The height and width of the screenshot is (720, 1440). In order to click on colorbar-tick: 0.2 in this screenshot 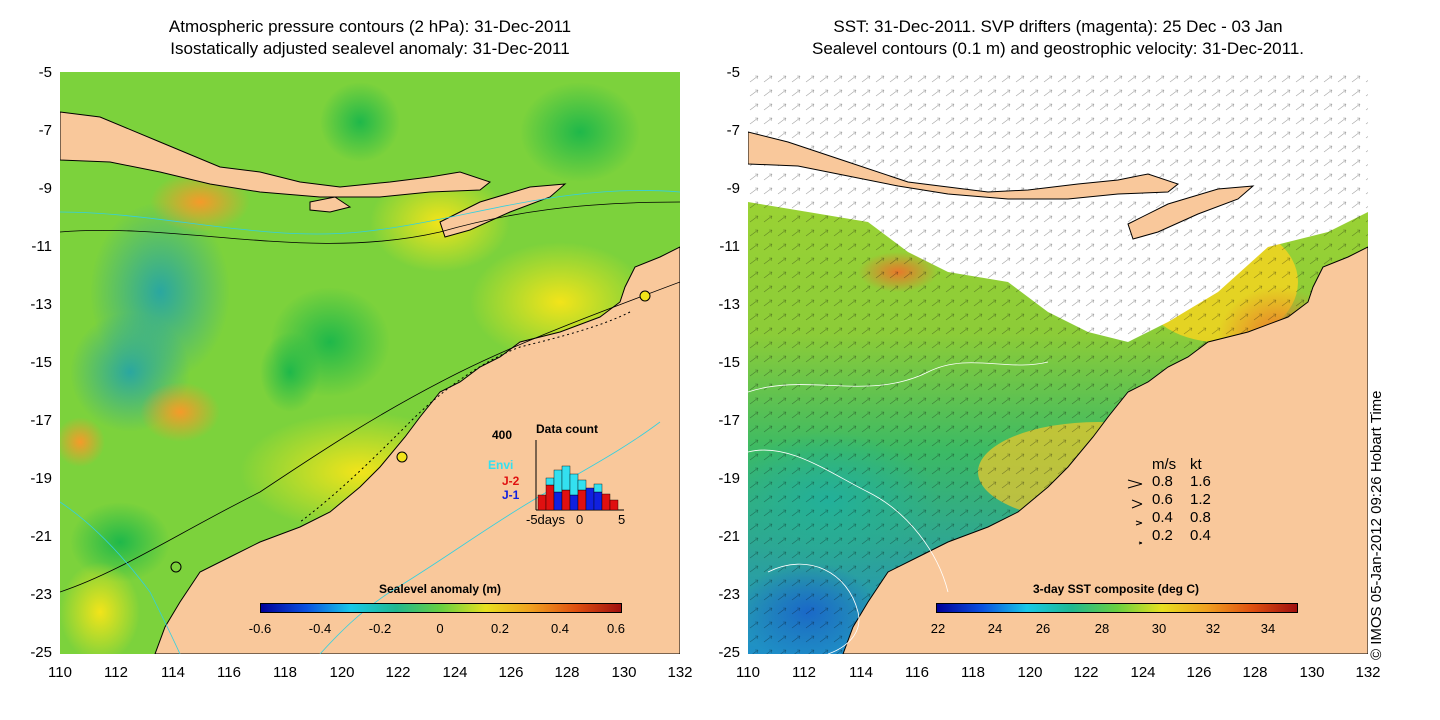, I will do `click(500, 628)`.